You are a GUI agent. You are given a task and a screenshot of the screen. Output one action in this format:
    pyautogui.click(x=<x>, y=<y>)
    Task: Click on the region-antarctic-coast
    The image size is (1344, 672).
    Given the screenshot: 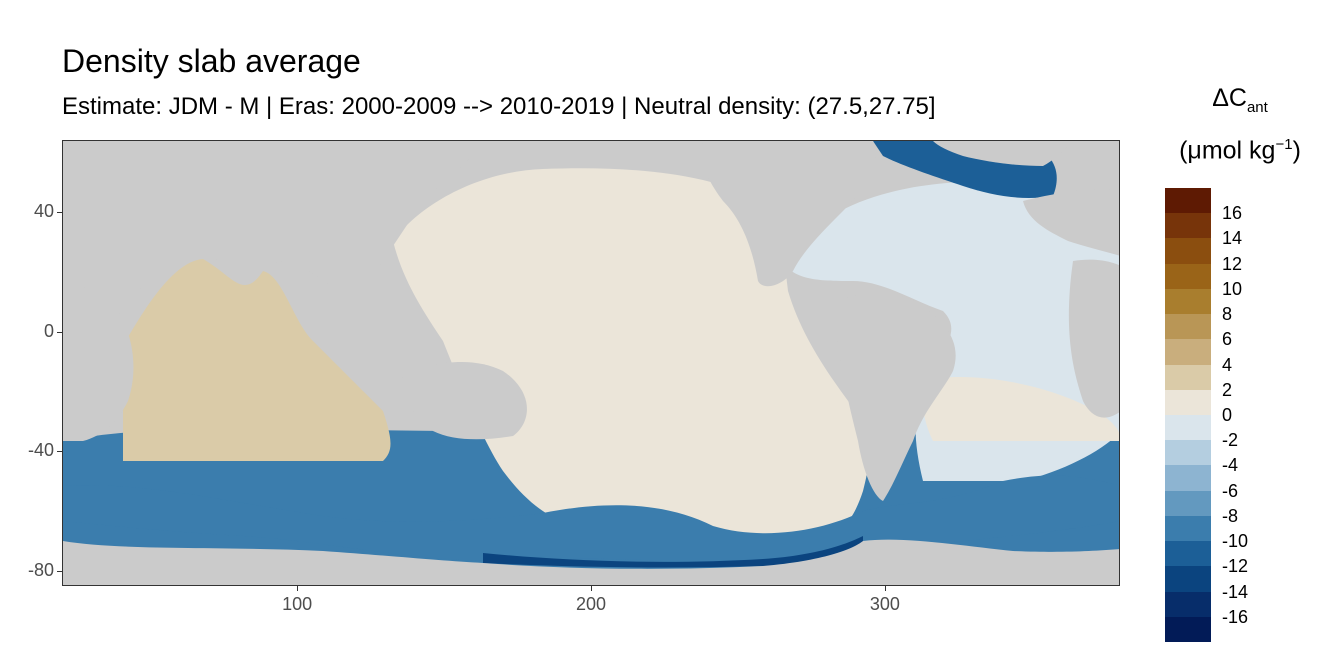 What is the action you would take?
    pyautogui.click(x=673, y=552)
    